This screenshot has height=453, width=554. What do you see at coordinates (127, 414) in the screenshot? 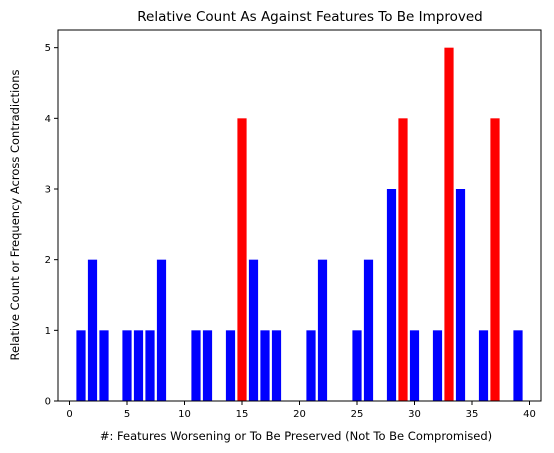
I see `x-tick-label: 5` at bounding box center [127, 414].